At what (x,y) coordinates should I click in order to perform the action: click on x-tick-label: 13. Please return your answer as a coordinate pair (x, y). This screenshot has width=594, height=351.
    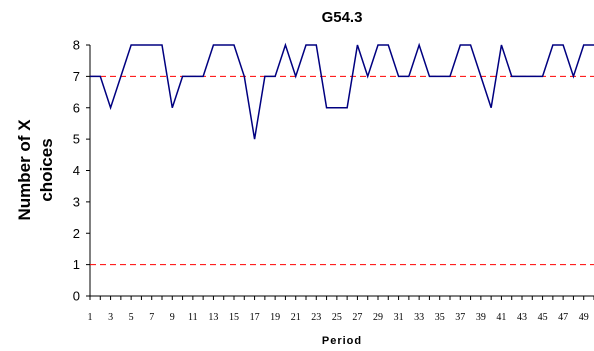
    Looking at the image, I should click on (213, 317).